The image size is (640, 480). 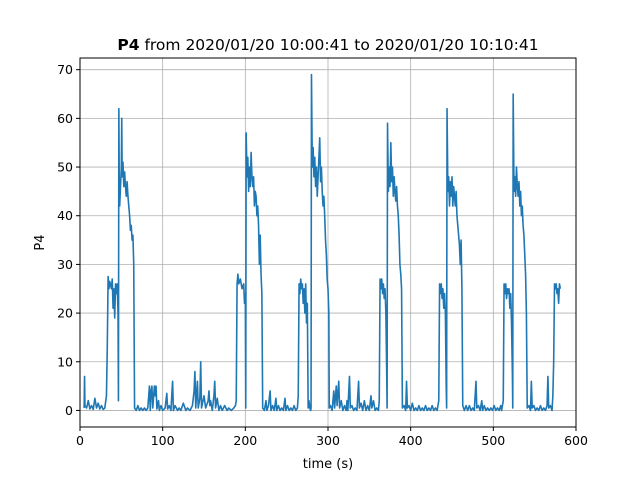 I want to click on y-tick-label: 0, so click(x=69, y=410).